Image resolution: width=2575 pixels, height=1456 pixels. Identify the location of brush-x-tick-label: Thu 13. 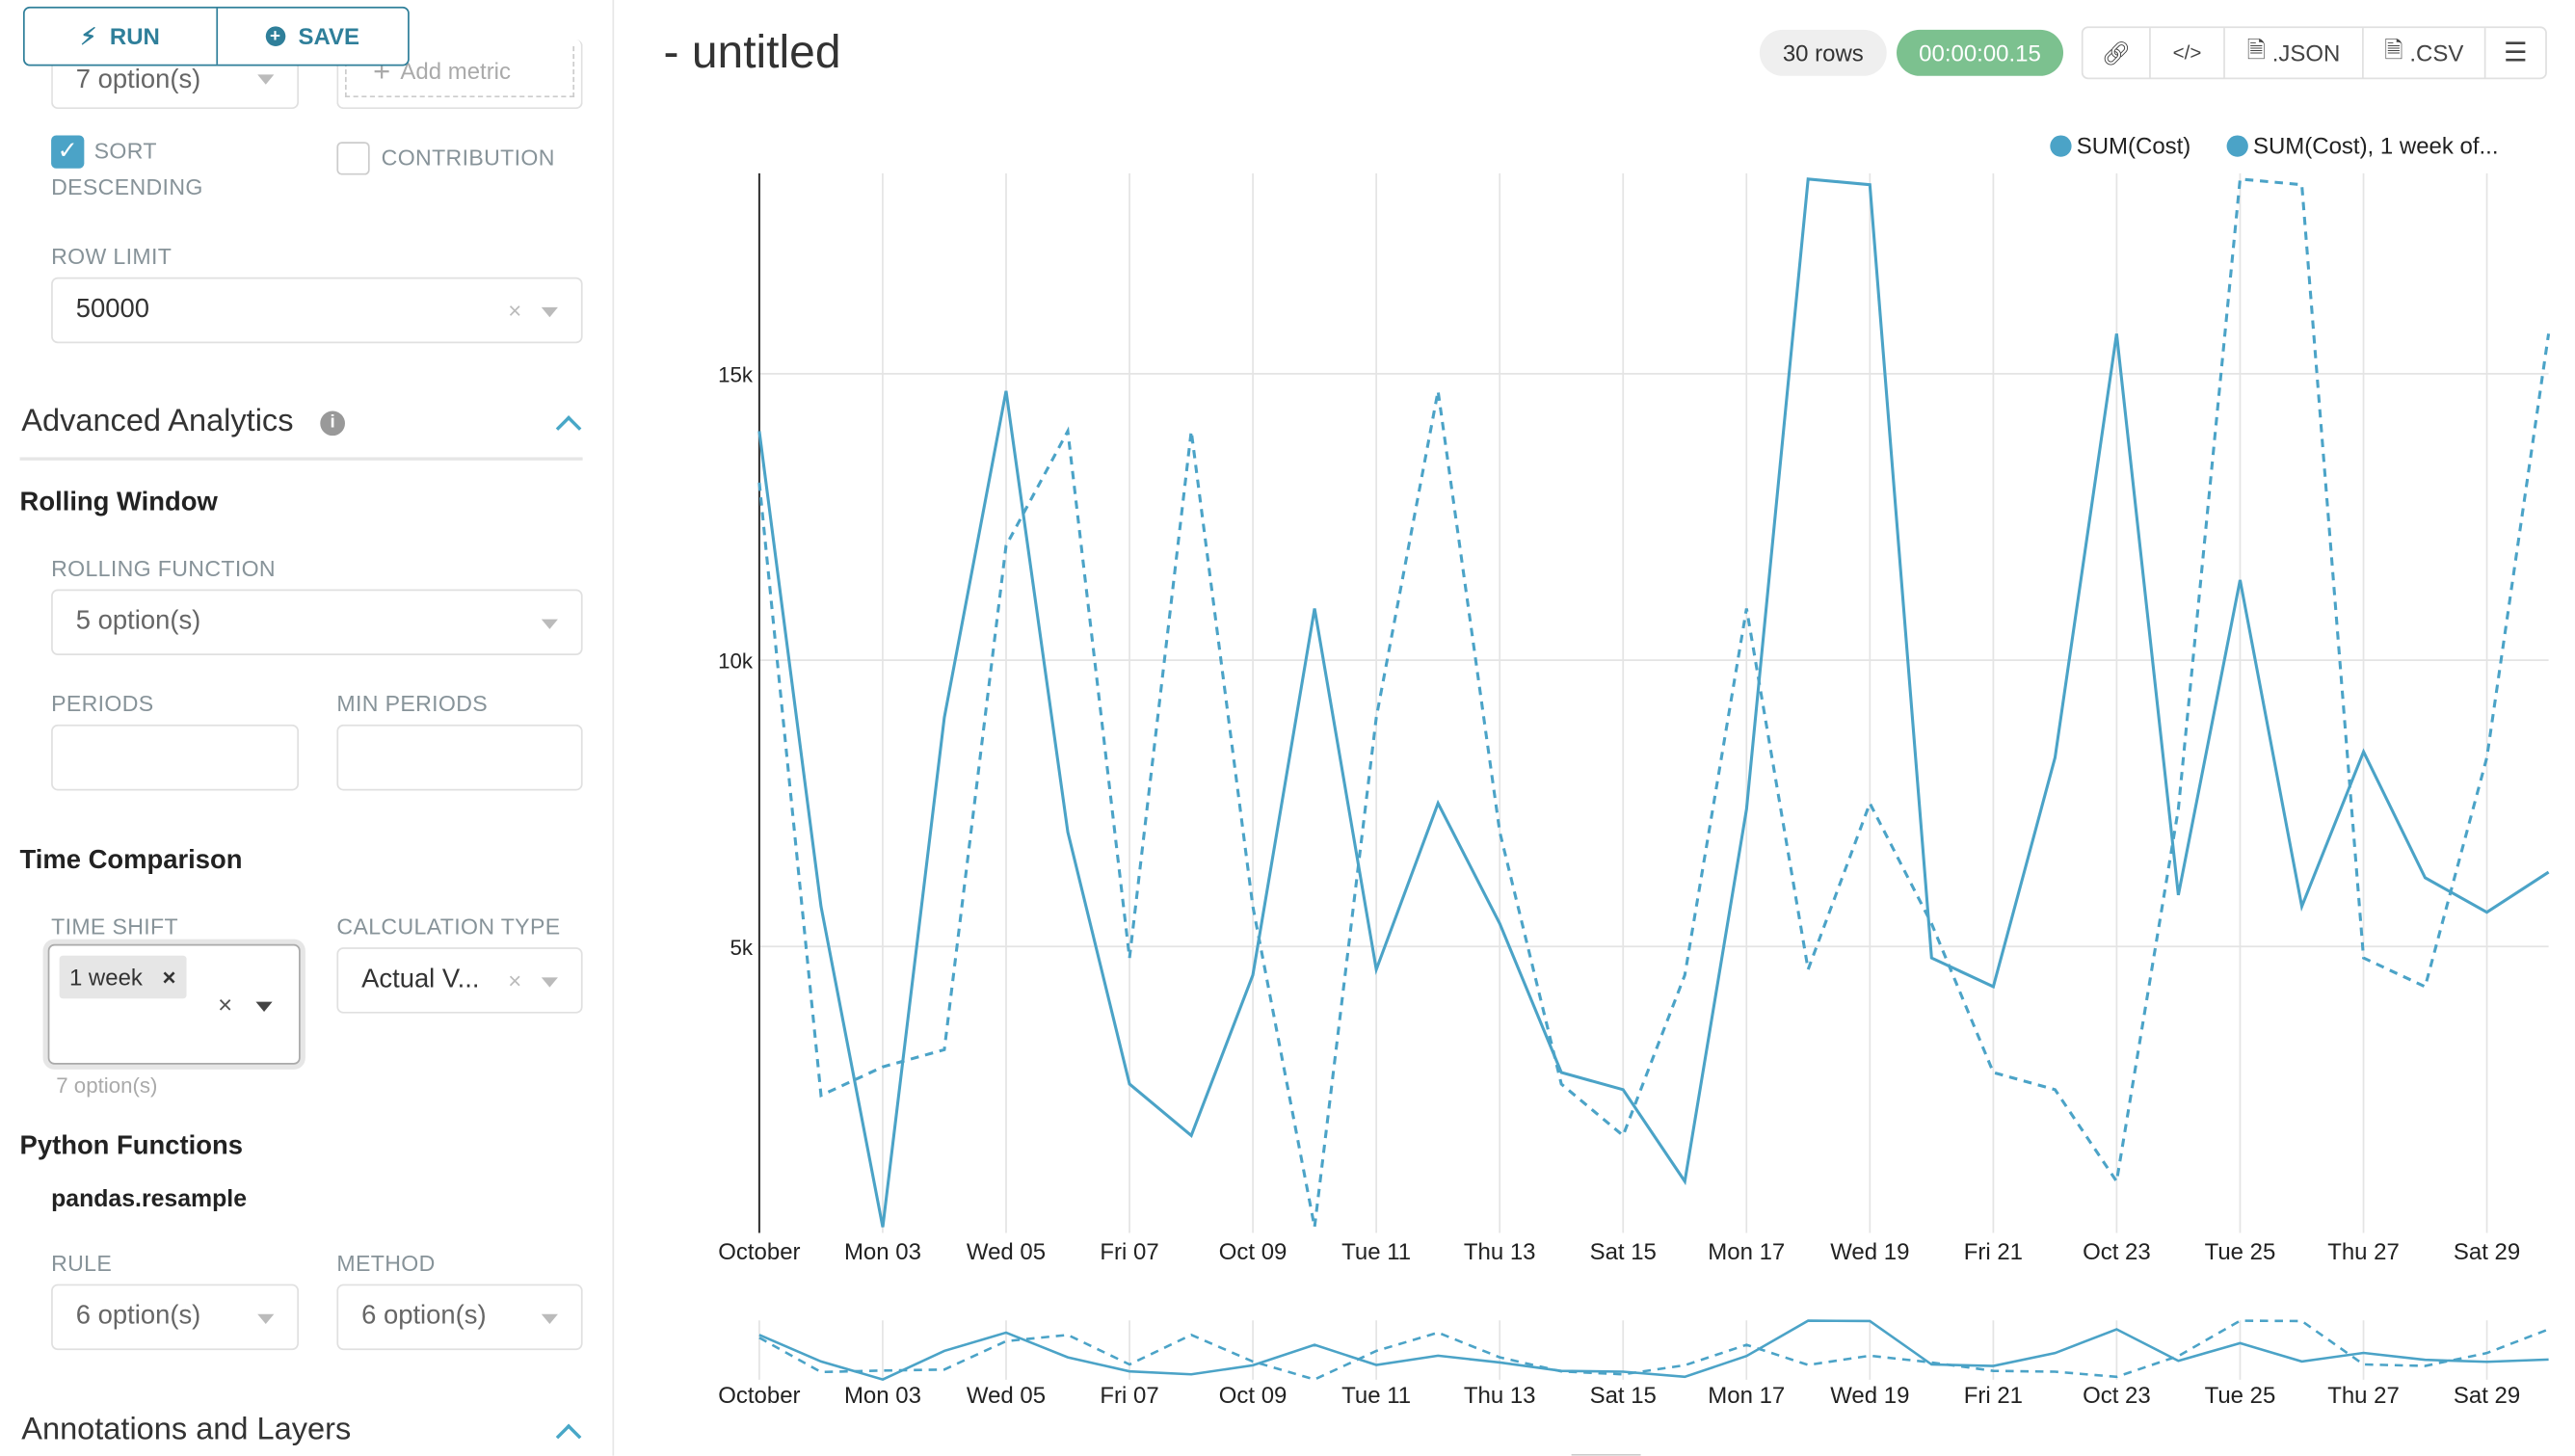
(1500, 1396).